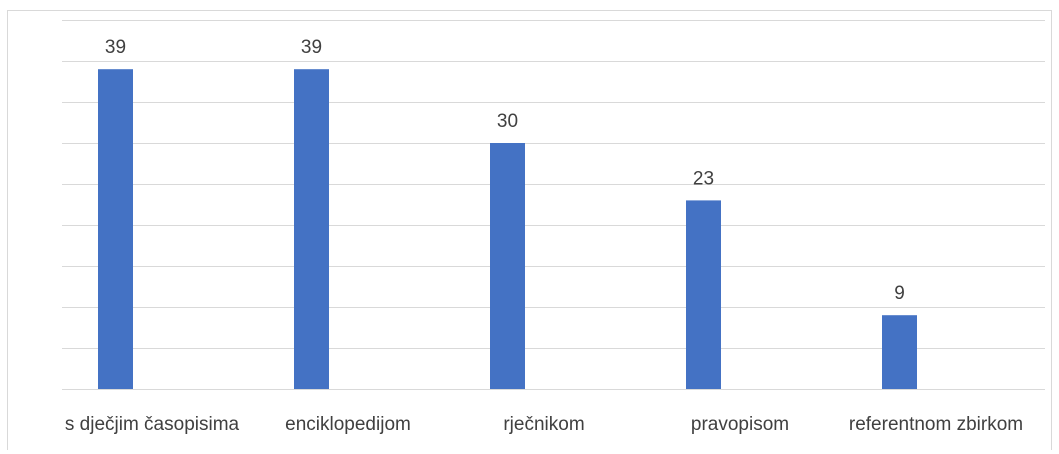 The image size is (1059, 454). I want to click on data-label-2: 30, so click(507, 121).